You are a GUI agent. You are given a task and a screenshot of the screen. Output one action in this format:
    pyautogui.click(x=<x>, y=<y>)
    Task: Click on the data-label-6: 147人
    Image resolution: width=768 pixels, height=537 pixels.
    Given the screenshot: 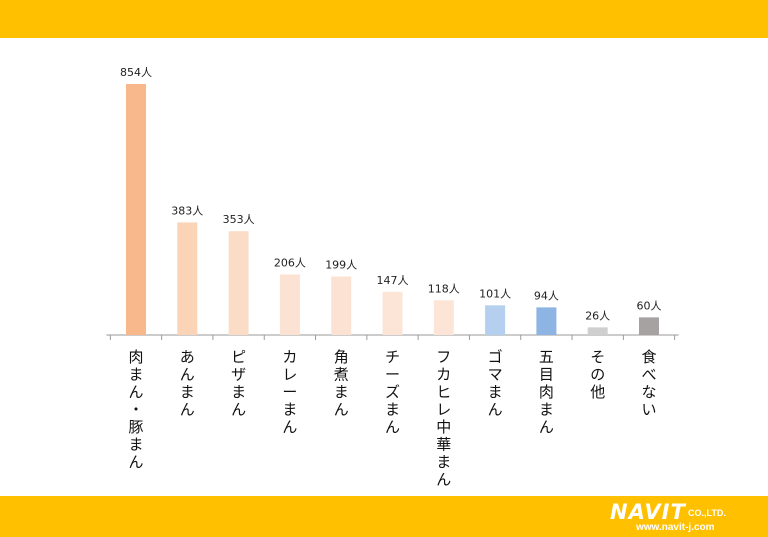 What is the action you would take?
    pyautogui.click(x=393, y=280)
    